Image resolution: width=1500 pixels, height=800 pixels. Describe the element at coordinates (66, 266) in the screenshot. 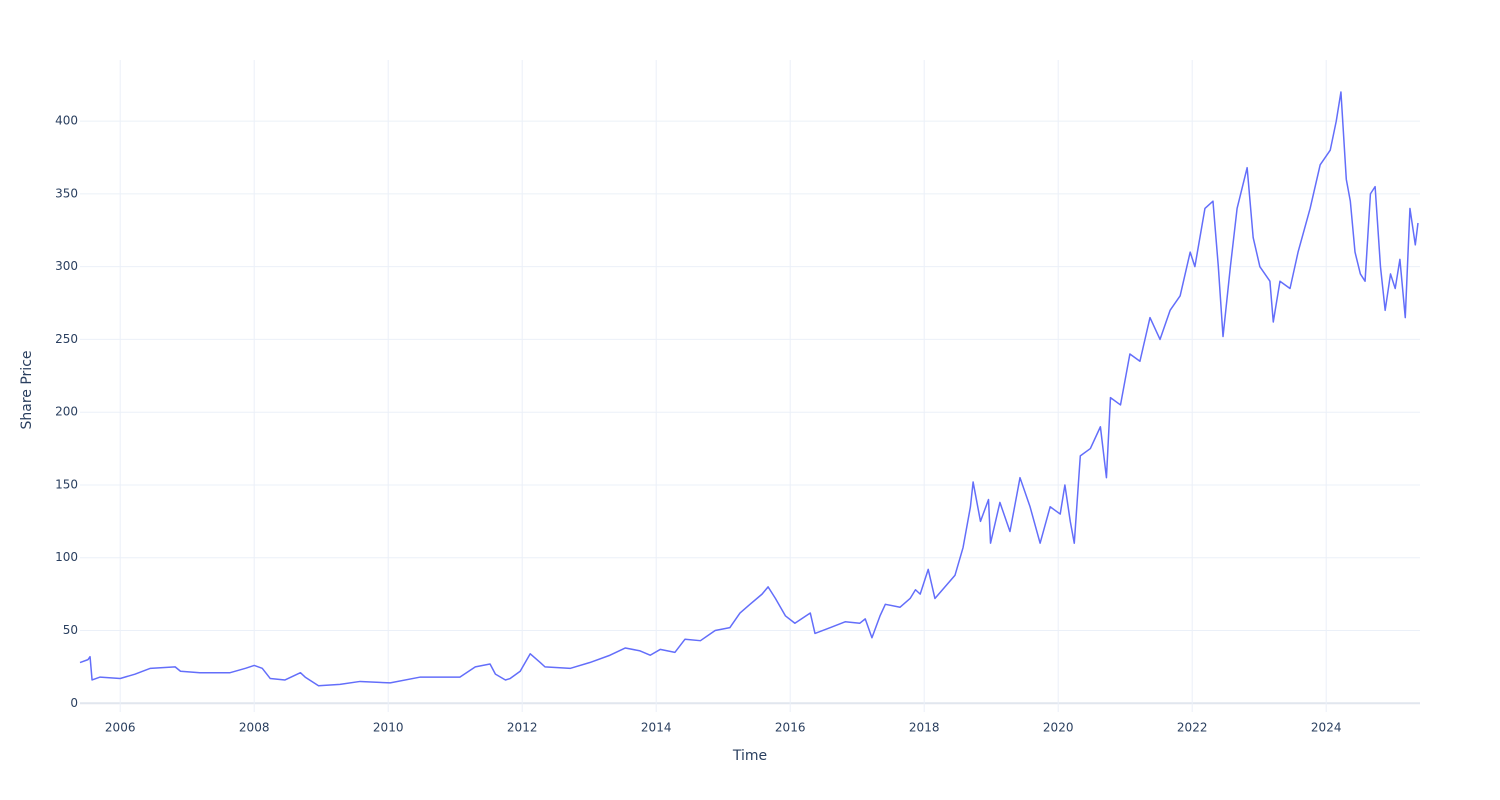

I see `y-tick-label: 300` at that location.